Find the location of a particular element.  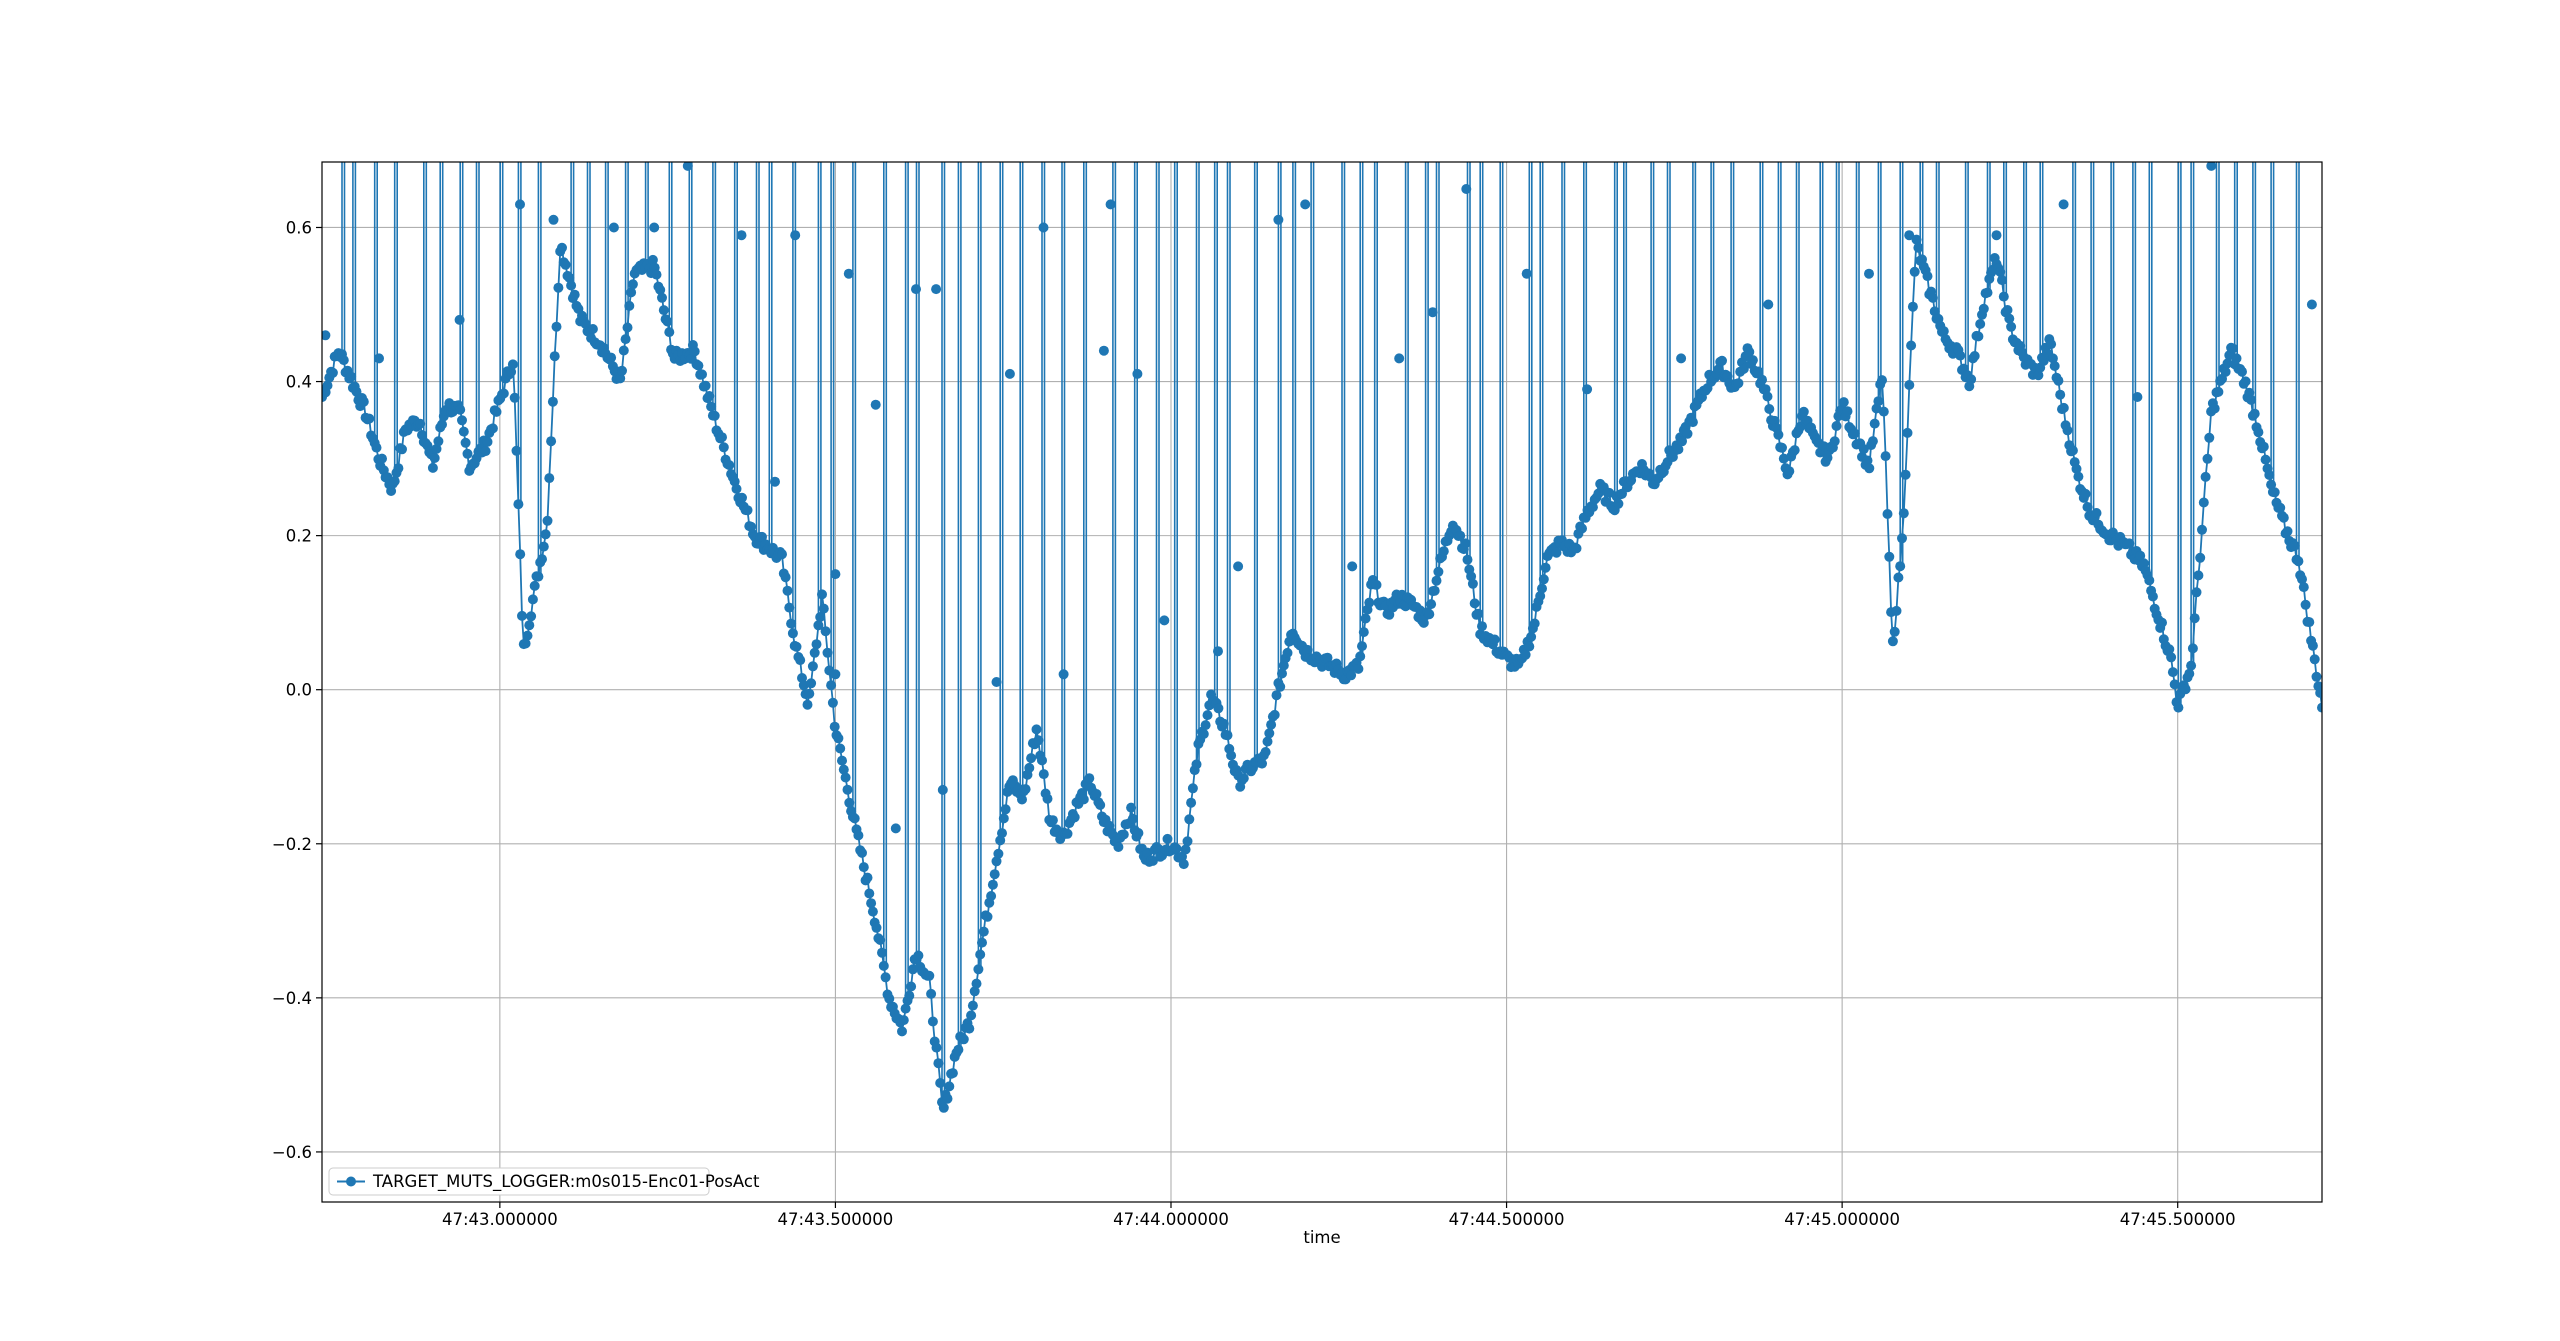

x-tick-label: 47:43.000000 is located at coordinates (500, 1219).